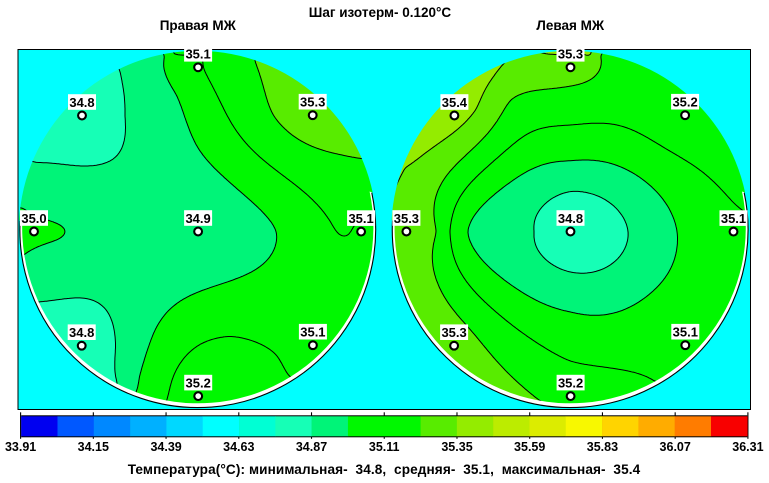 The image size is (769, 483). Describe the element at coordinates (380, 12) in the screenshot. I see `svg-text: Шаг изотерм- 0.120°C` at that location.